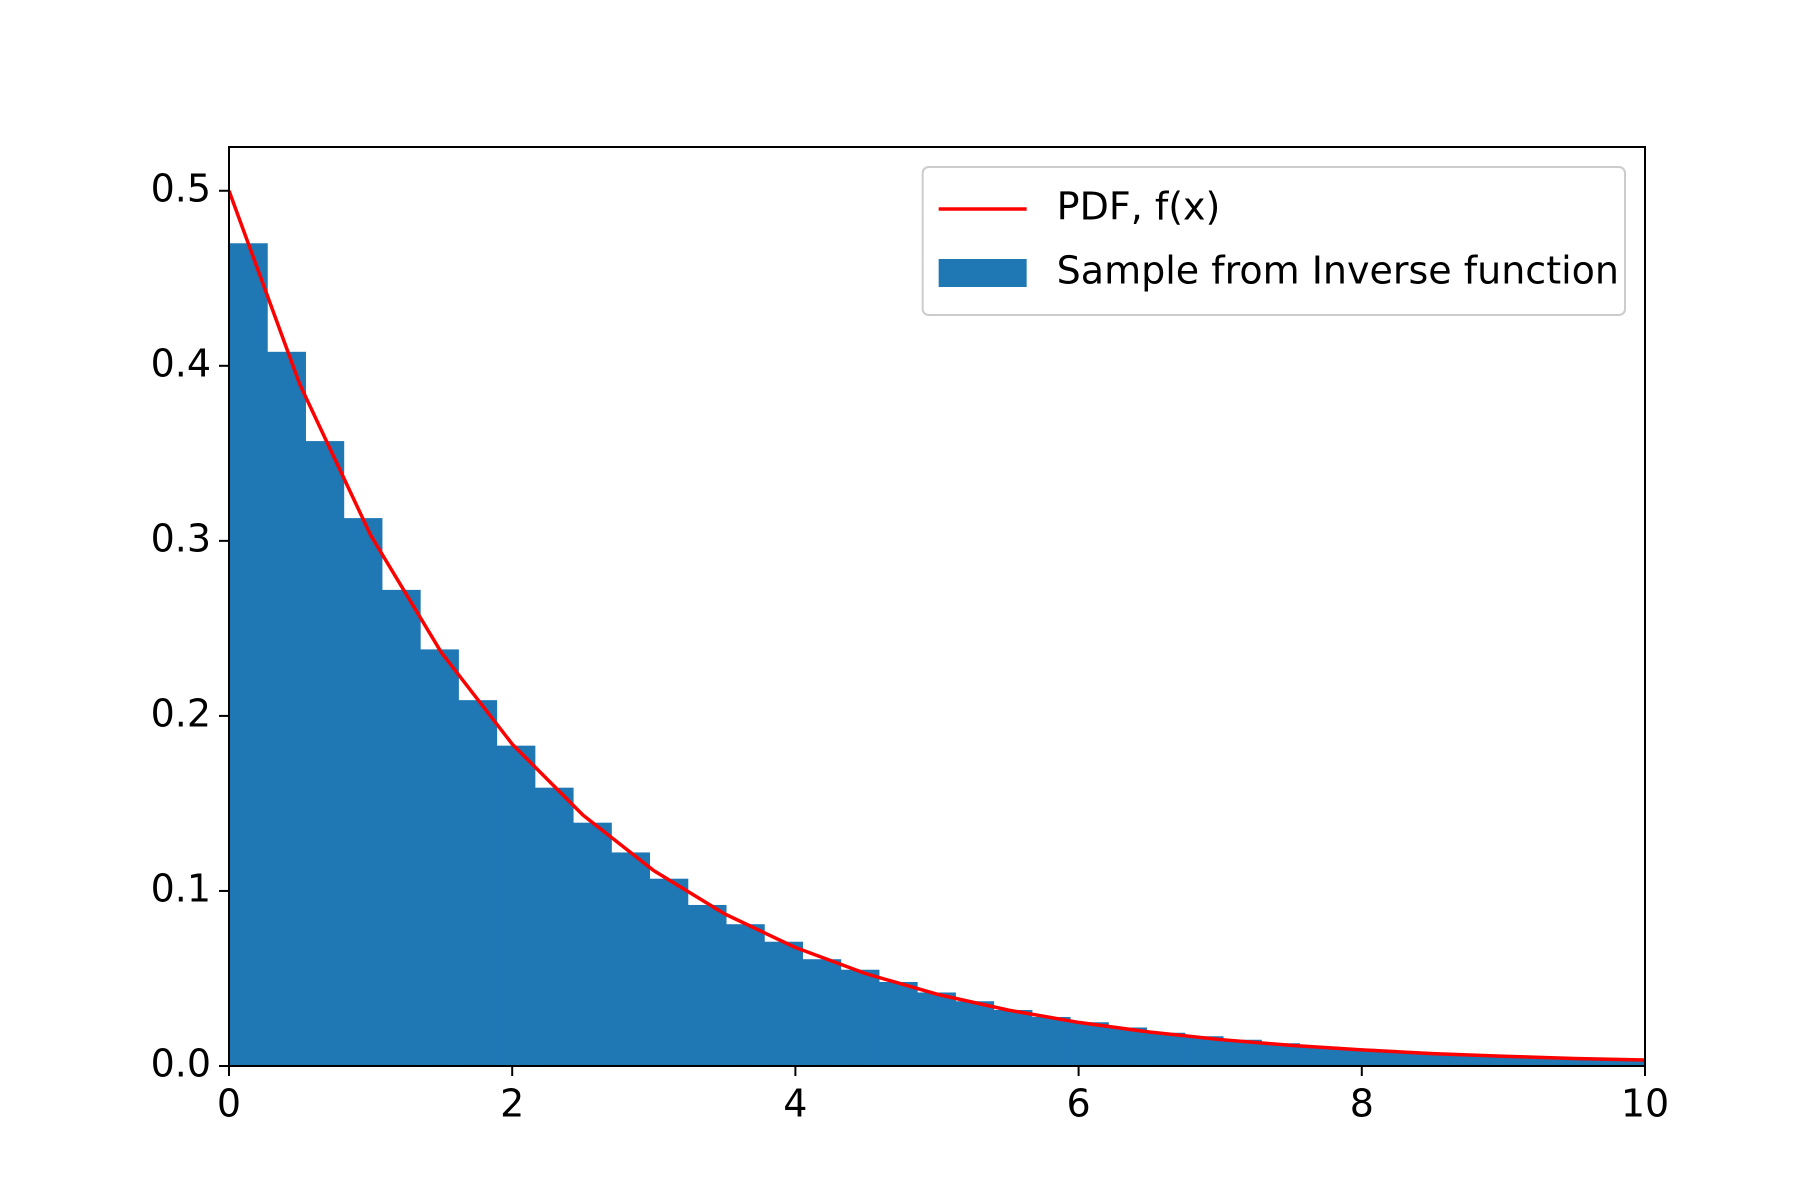 The width and height of the screenshot is (1800, 1200). Describe the element at coordinates (181, 538) in the screenshot. I see `y-tick-label: 0.3` at that location.